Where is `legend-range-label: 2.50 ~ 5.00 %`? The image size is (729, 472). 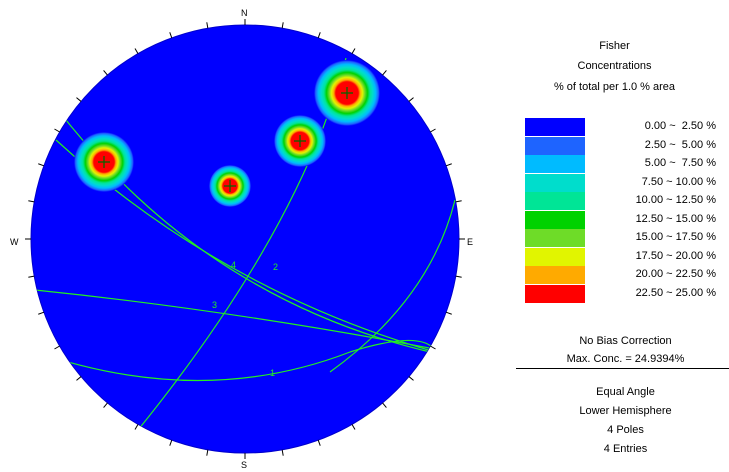 legend-range-label: 2.50 ~ 5.00 % is located at coordinates (680, 144).